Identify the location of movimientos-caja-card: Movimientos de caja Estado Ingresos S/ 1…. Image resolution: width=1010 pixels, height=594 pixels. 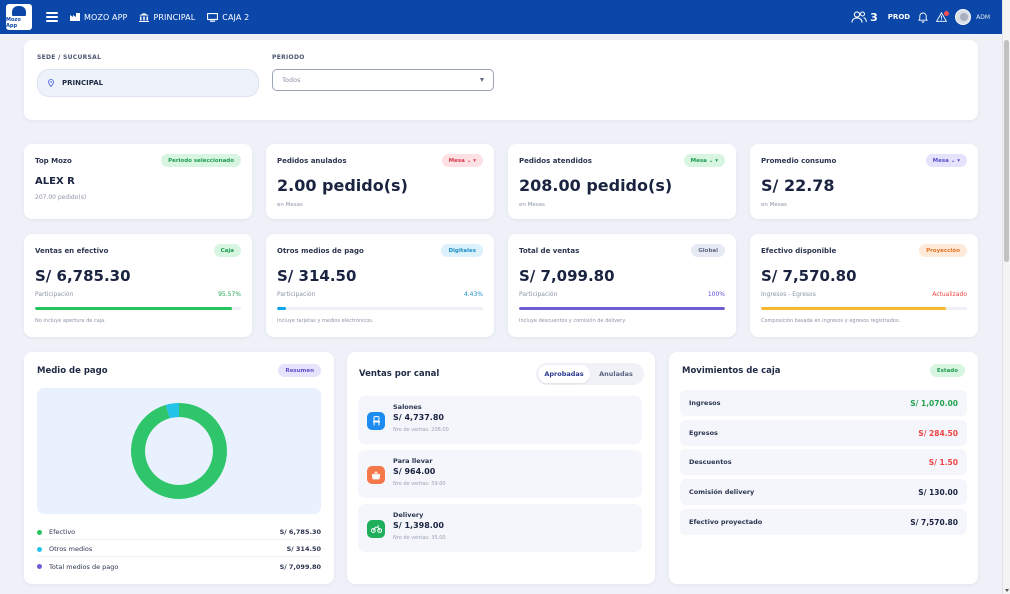
(823, 468).